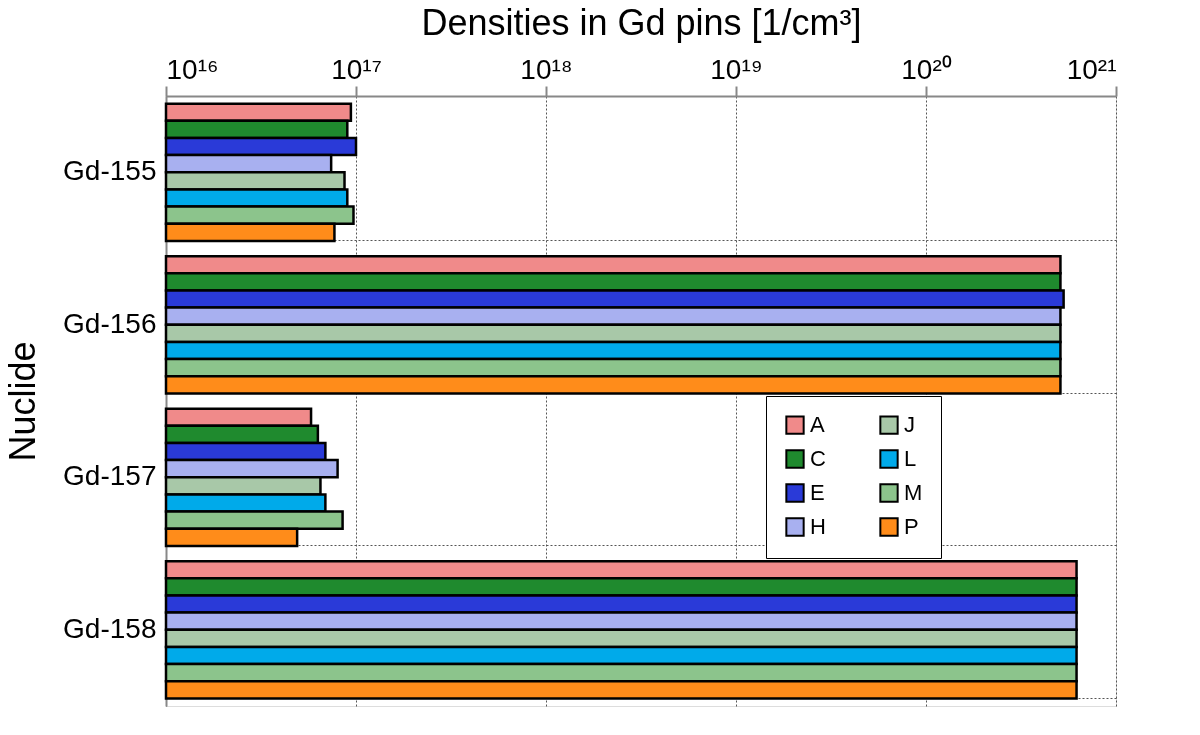 The height and width of the screenshot is (735, 1200). I want to click on x-axis-title: Densities in Gd pins [1/cm³], so click(641, 22).